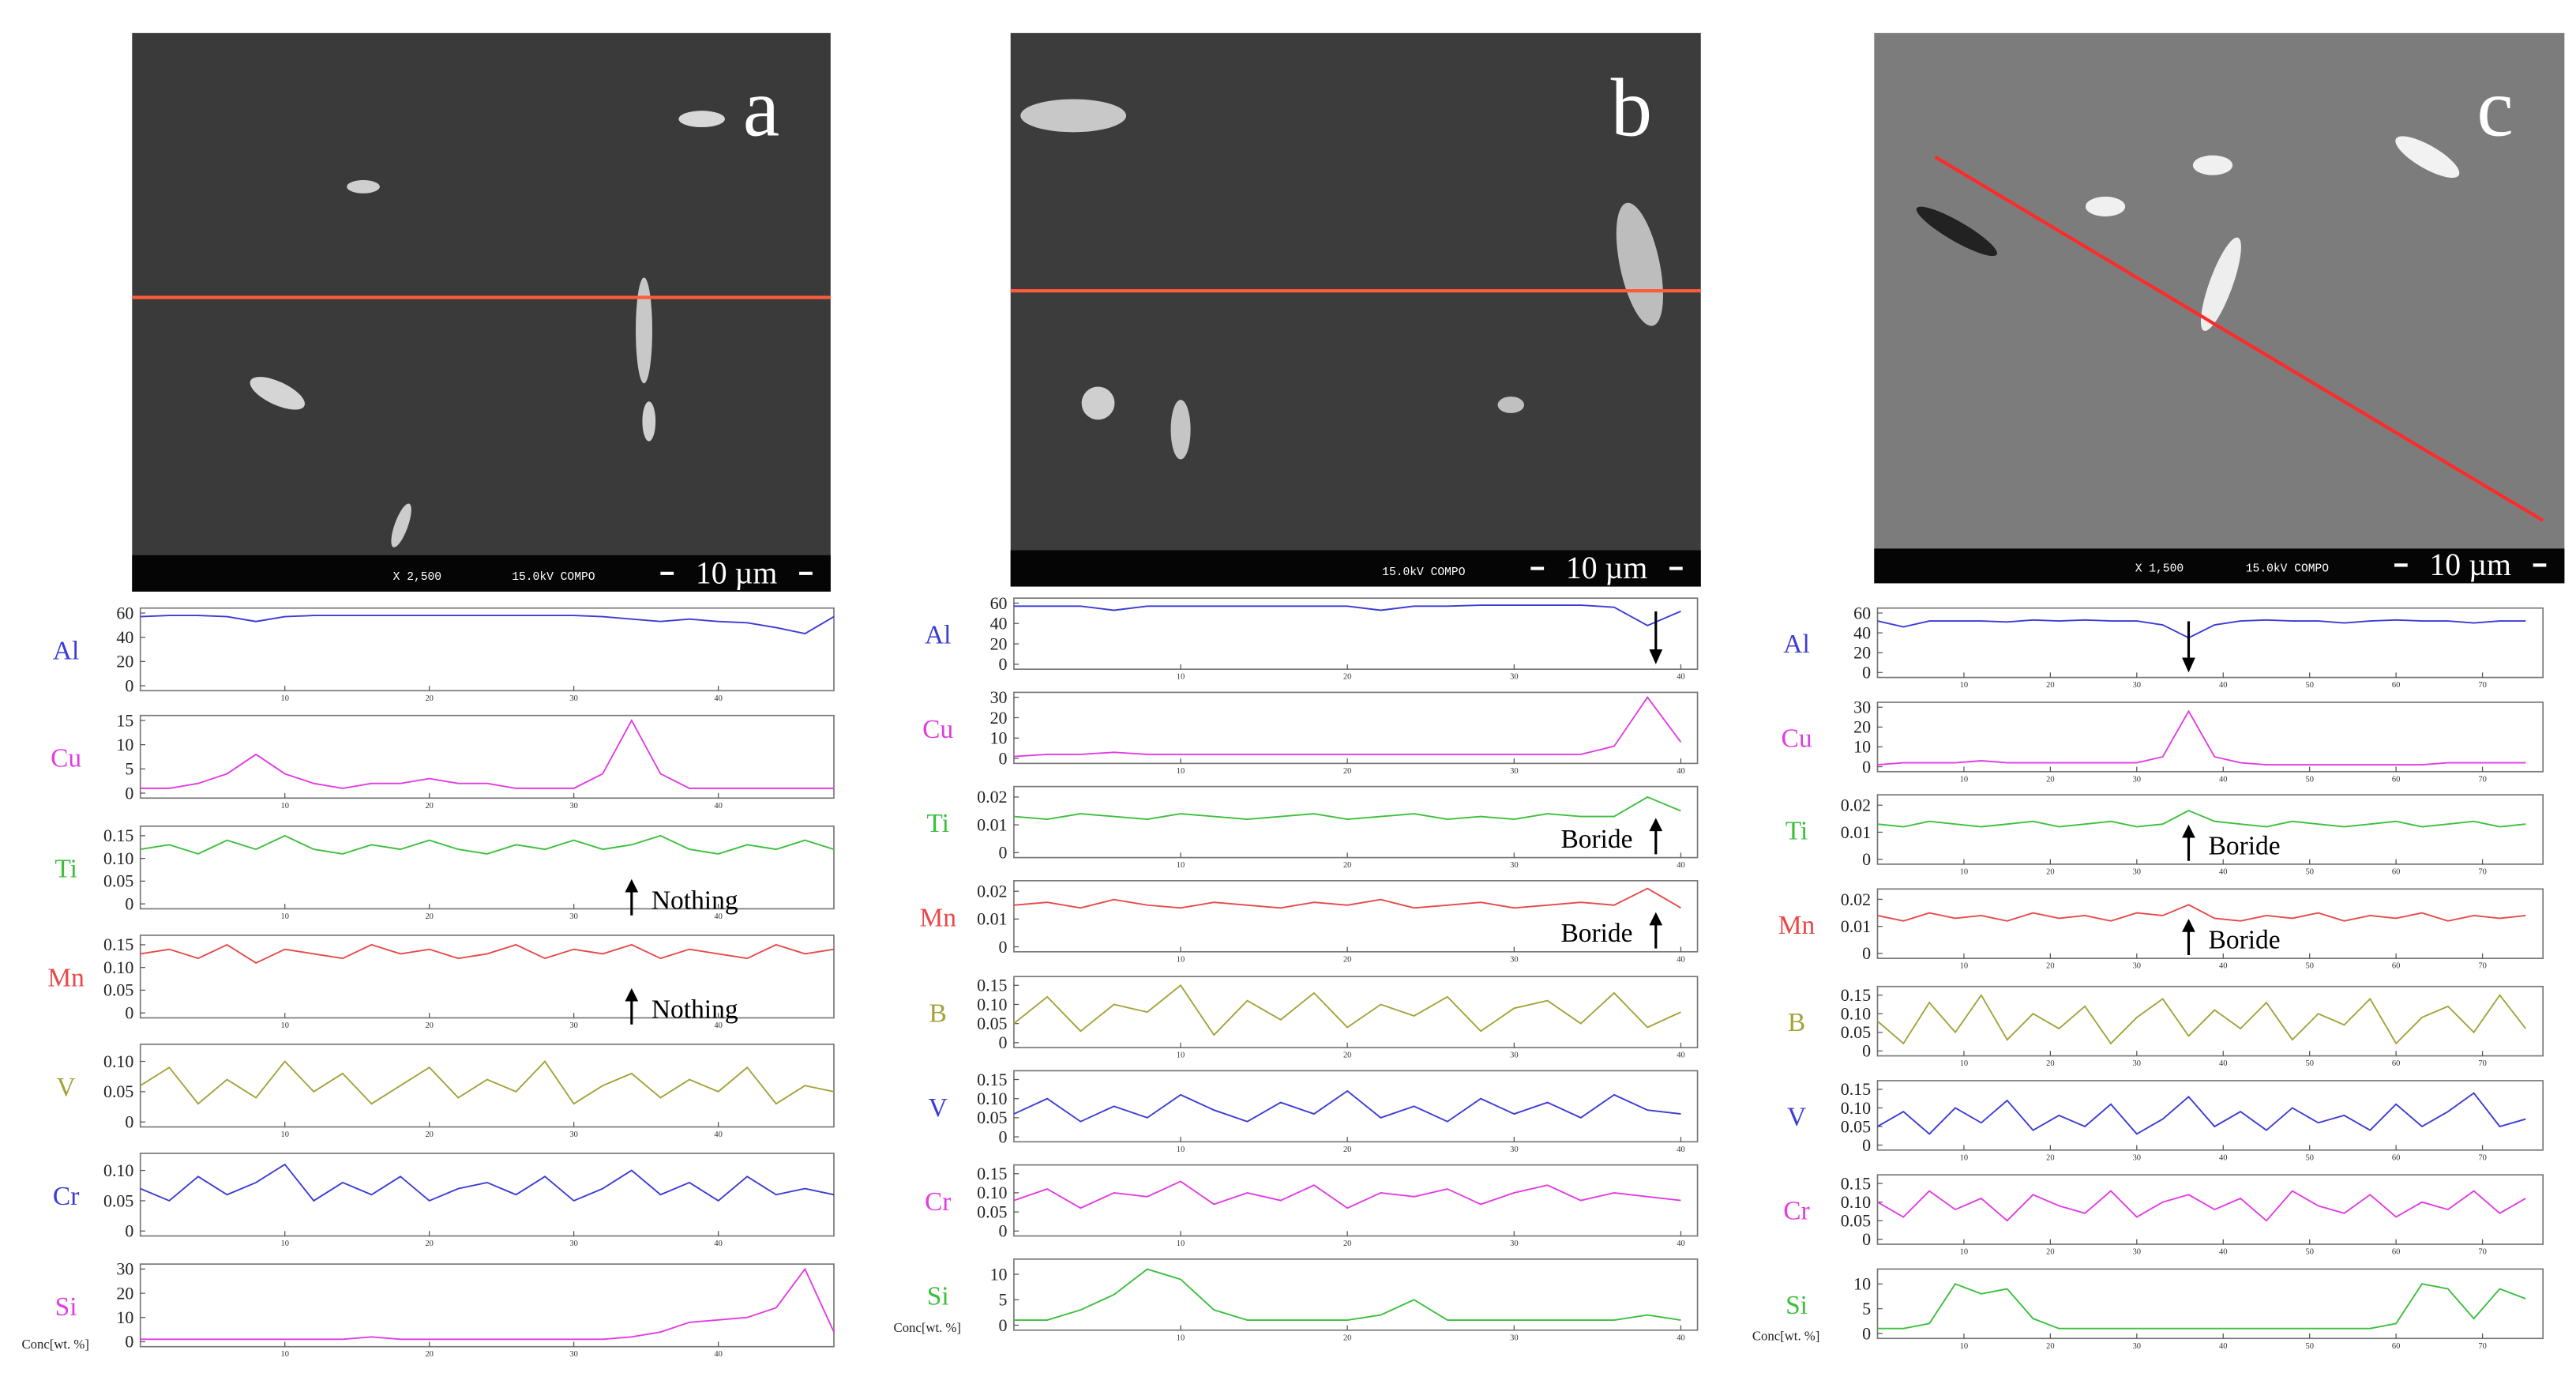  What do you see at coordinates (124, 661) in the screenshot?
I see `y-tick-label: 20` at bounding box center [124, 661].